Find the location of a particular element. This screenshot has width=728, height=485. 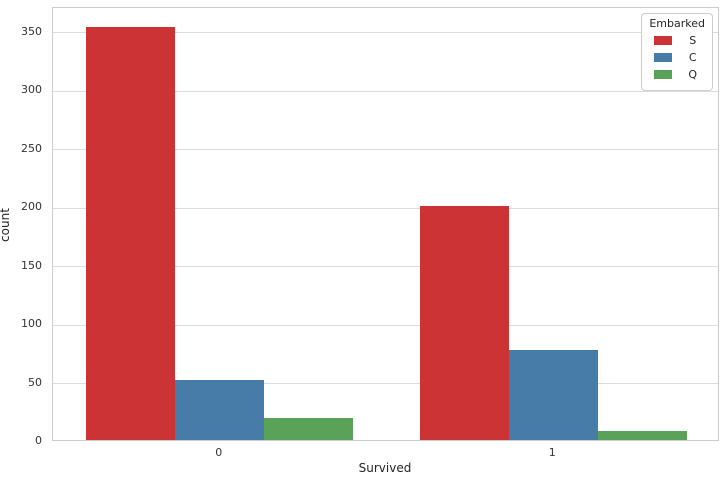

y-tick-label-0: 0 is located at coordinates (38, 440).